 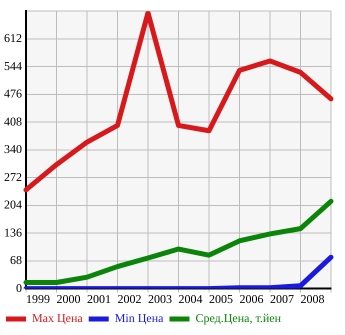 I want to click on legend-label: Max Цена, so click(x=58, y=318).